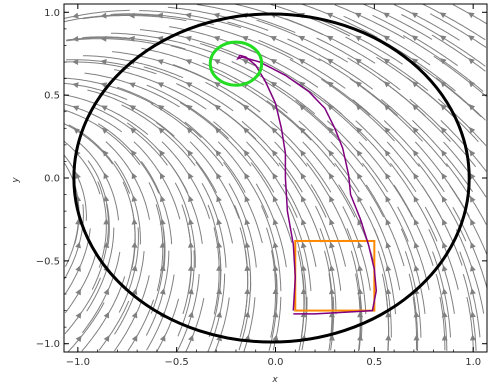  Describe the element at coordinates (52, 179) in the screenshot. I see `y-tick-label: 0.0` at that location.